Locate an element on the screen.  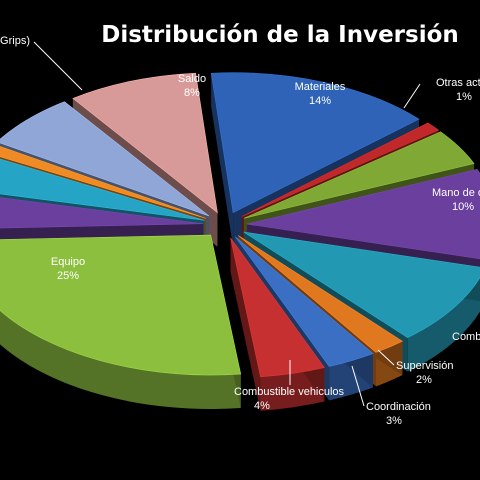
pie-slice is located at coordinates (277, 324).